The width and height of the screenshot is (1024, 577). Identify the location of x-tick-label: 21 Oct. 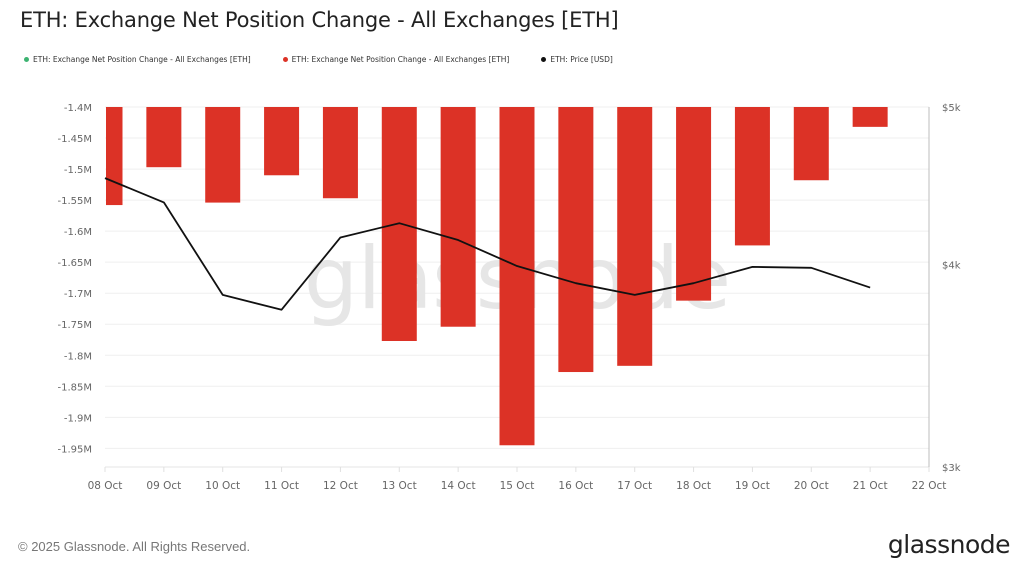
(870, 486).